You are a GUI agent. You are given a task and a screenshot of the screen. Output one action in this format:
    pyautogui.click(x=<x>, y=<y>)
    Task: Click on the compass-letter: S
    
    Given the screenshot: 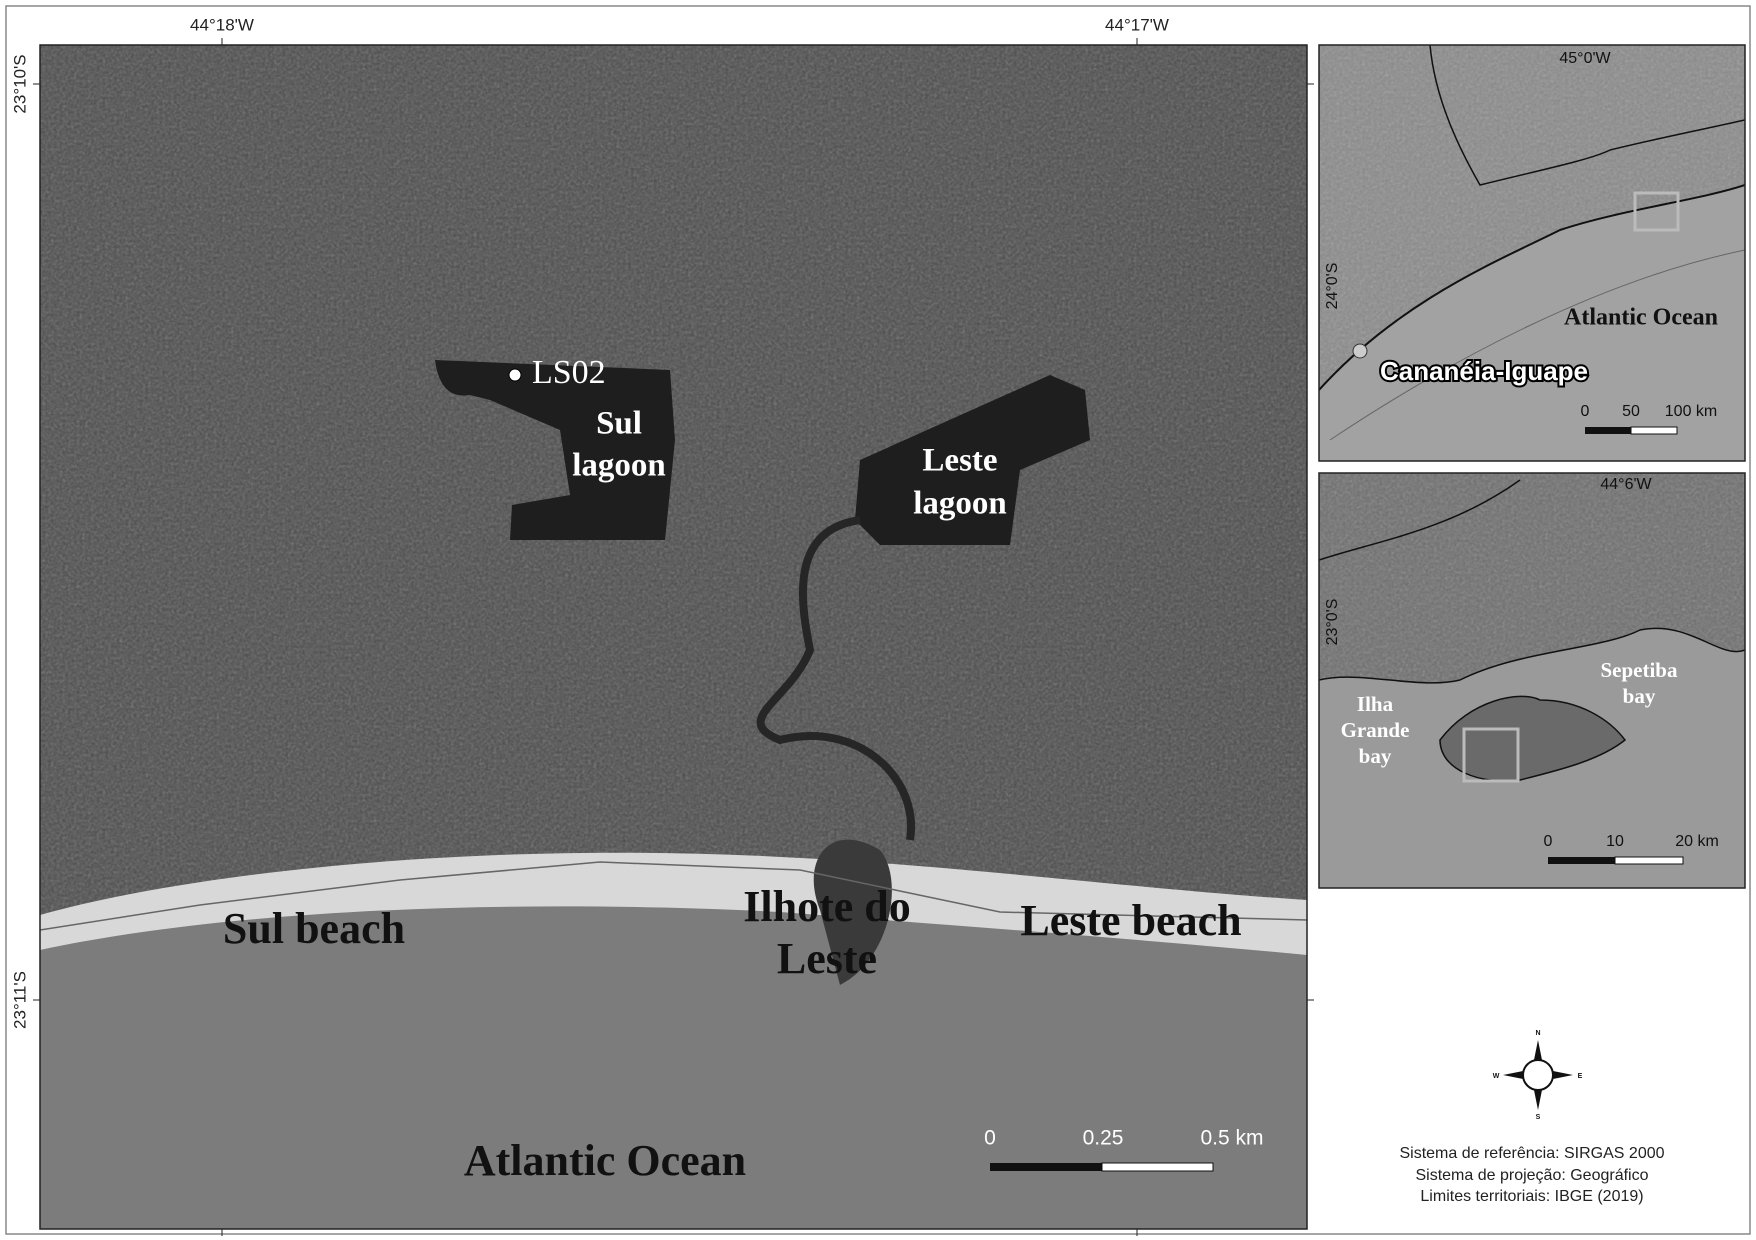 What is the action you would take?
    pyautogui.click(x=1538, y=1117)
    